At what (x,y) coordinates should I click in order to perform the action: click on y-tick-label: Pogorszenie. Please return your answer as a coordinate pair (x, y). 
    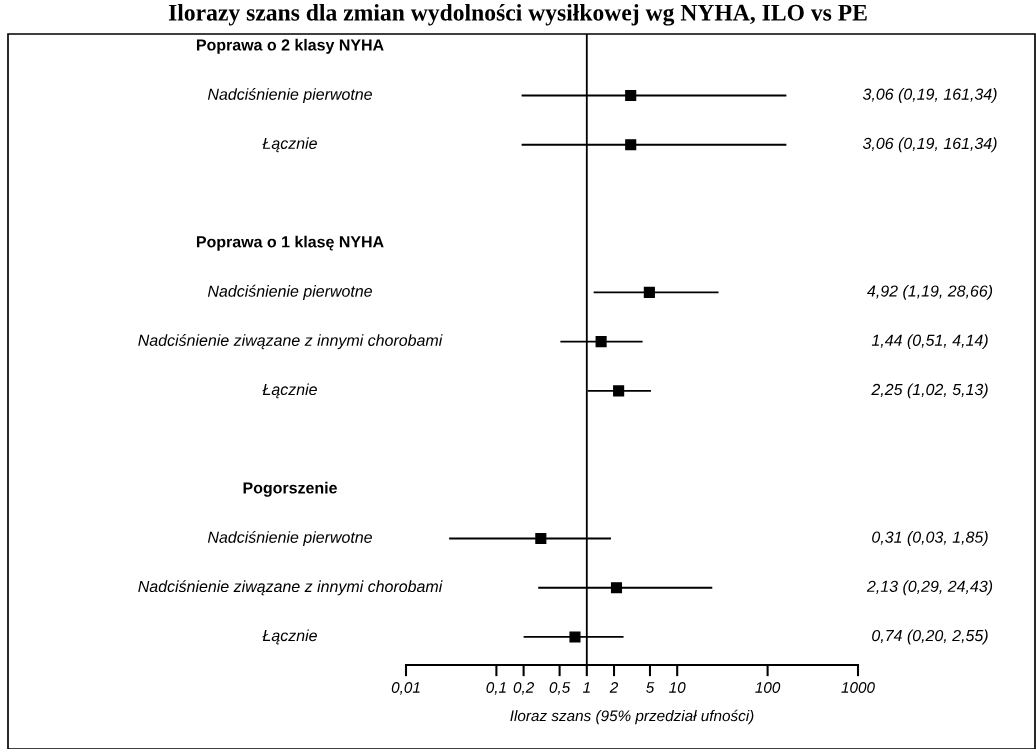
    Looking at the image, I should click on (290, 489).